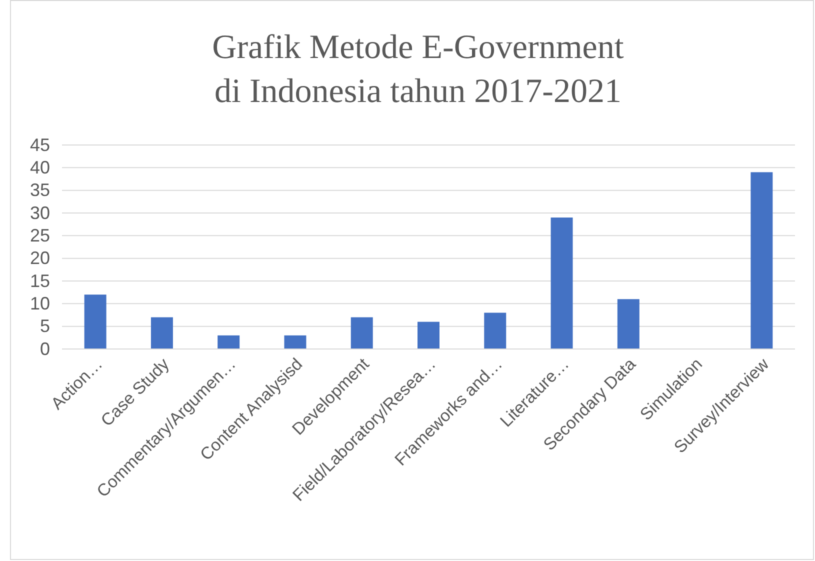  What do you see at coordinates (45, 348) in the screenshot?
I see `y-tick-label: 0` at bounding box center [45, 348].